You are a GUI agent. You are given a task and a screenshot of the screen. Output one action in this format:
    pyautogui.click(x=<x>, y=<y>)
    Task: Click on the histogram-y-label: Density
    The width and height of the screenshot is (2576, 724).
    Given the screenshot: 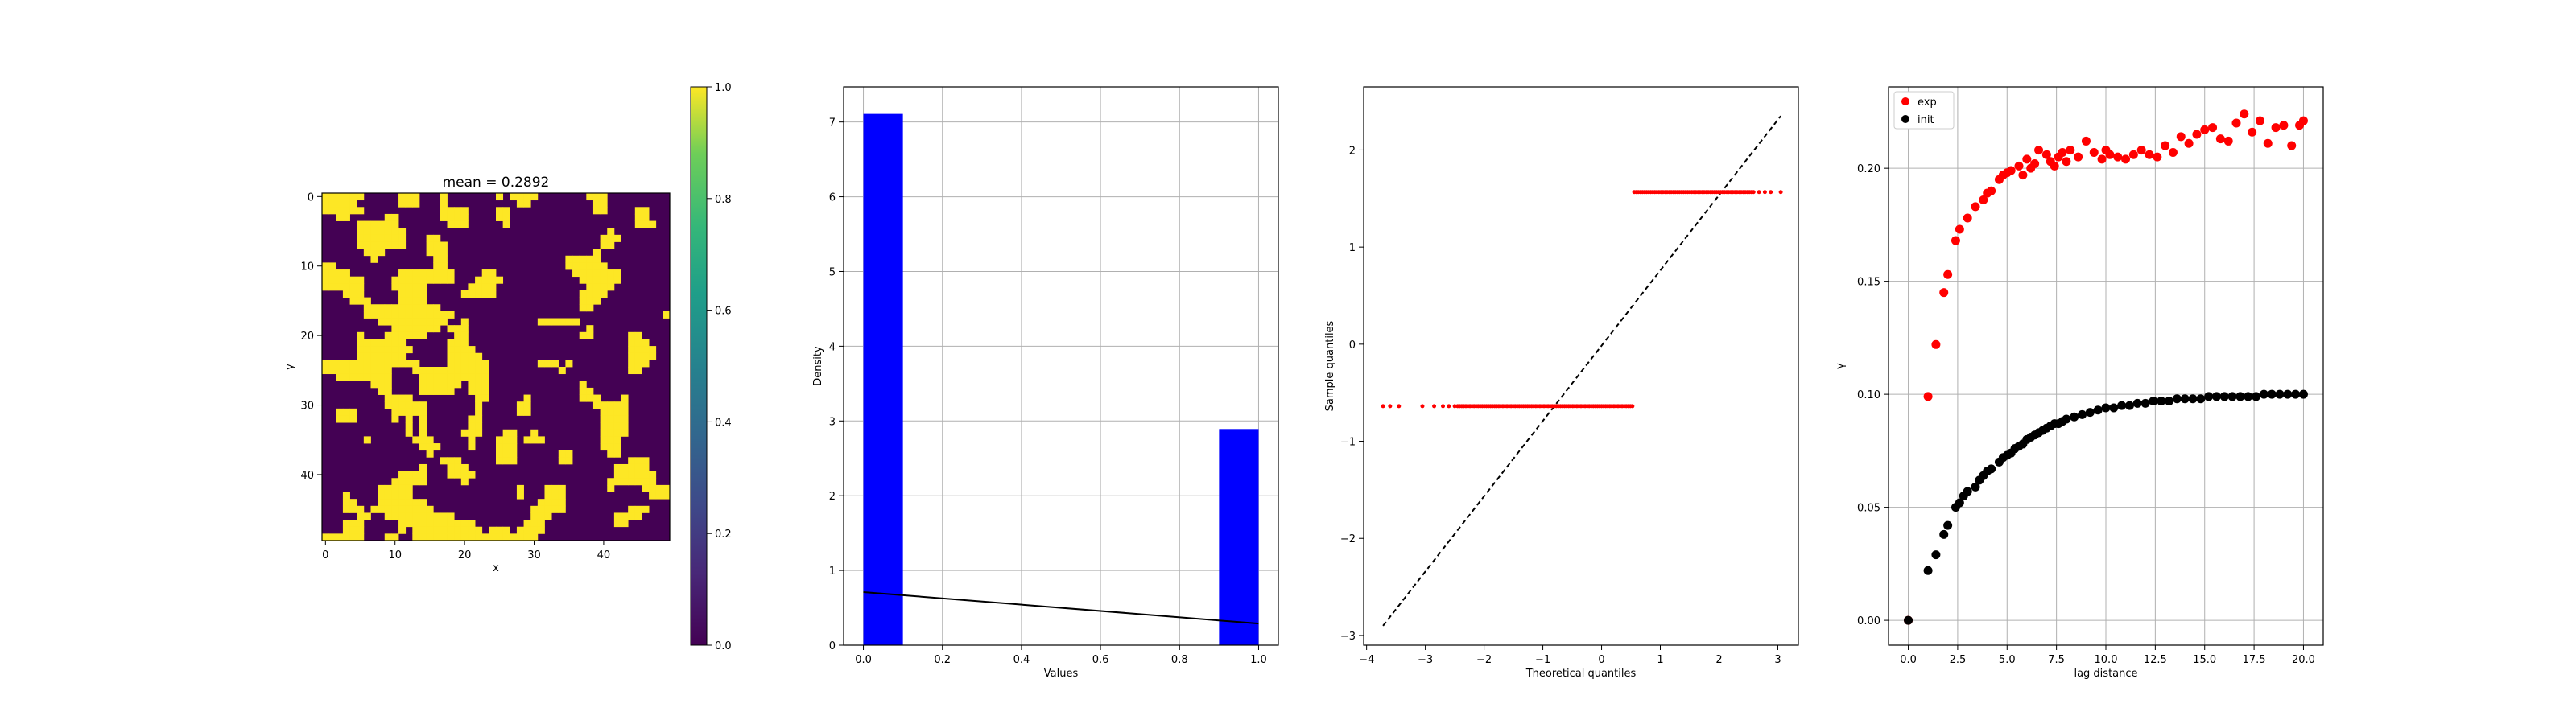 What is the action you would take?
    pyautogui.click(x=818, y=366)
    